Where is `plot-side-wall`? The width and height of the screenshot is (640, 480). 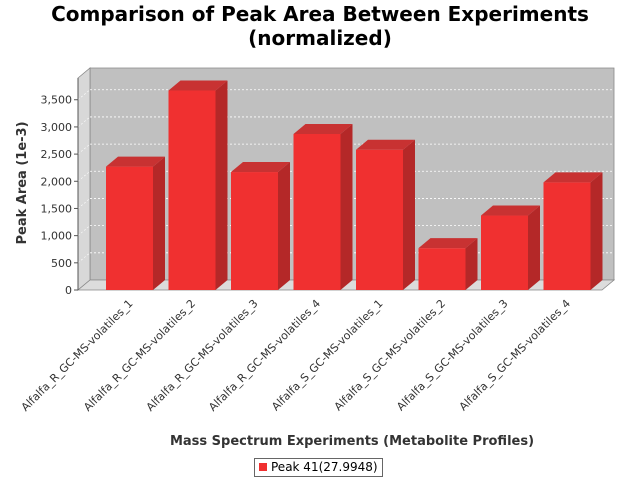 plot-side-wall is located at coordinates (84, 179).